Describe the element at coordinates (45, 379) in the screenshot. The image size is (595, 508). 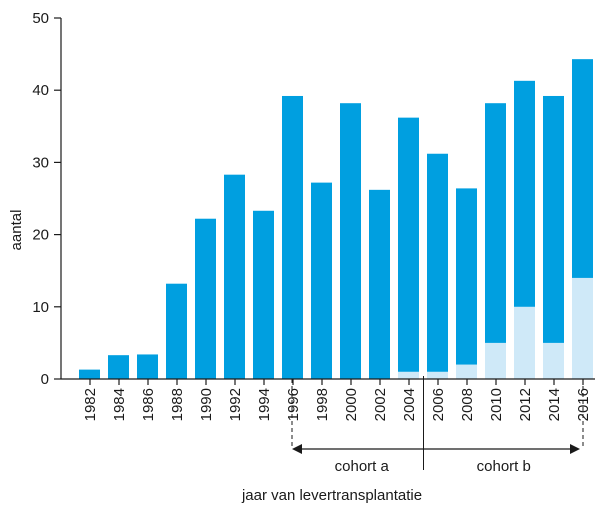
I see `y-tick-label-0: 0` at that location.